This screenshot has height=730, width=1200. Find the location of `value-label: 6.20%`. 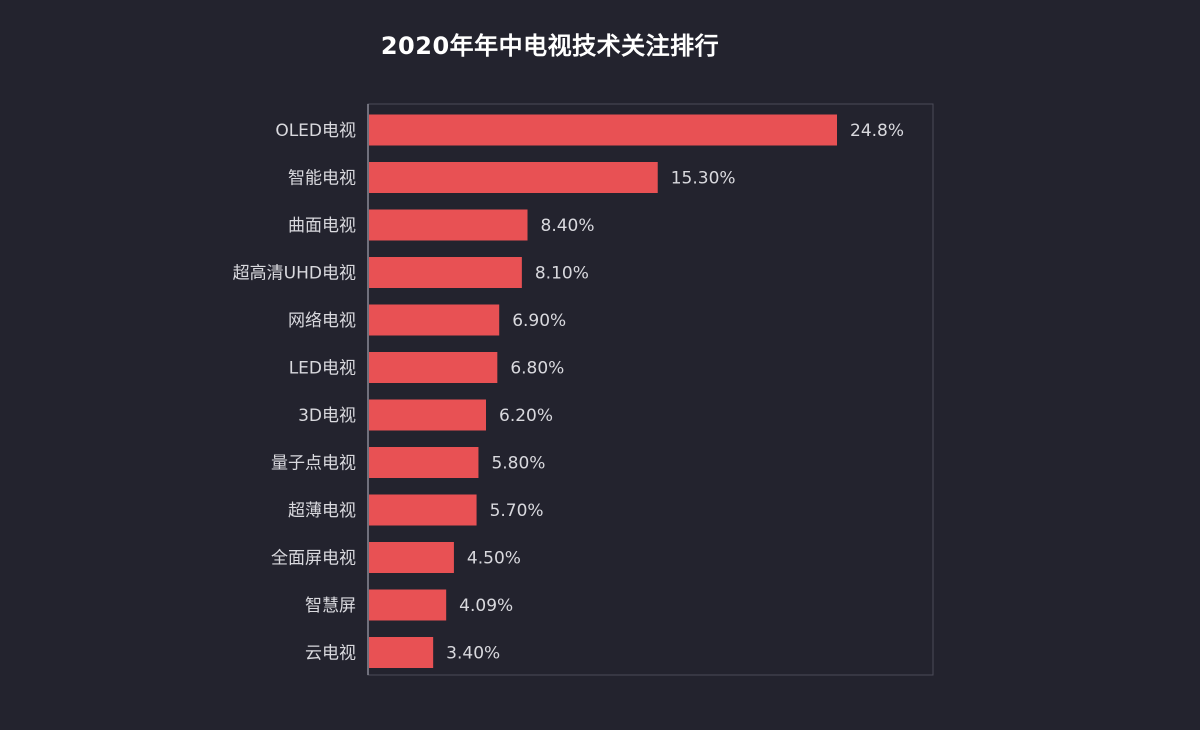

value-label: 6.20% is located at coordinates (526, 416).